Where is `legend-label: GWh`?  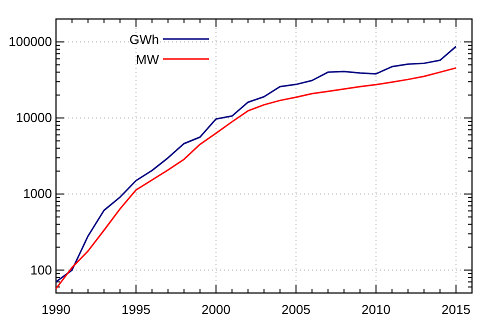
legend-label: GWh is located at coordinates (144, 39).